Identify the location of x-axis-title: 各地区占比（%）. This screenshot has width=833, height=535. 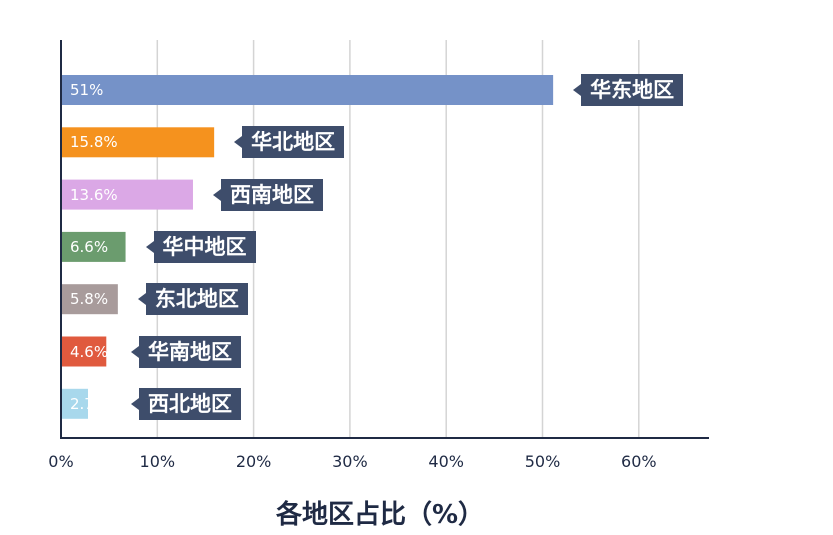
(380, 515).